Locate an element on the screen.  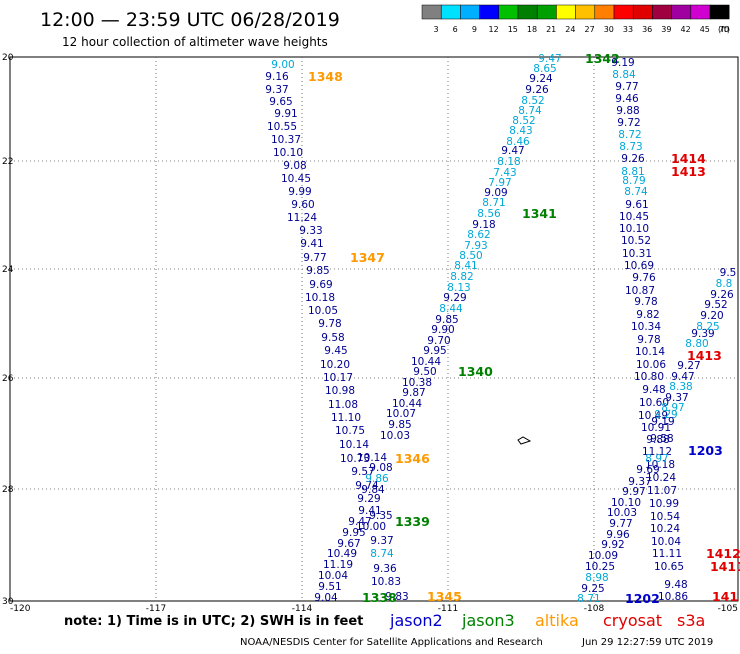
wave-height-value: 8.38 is located at coordinates (680, 387).